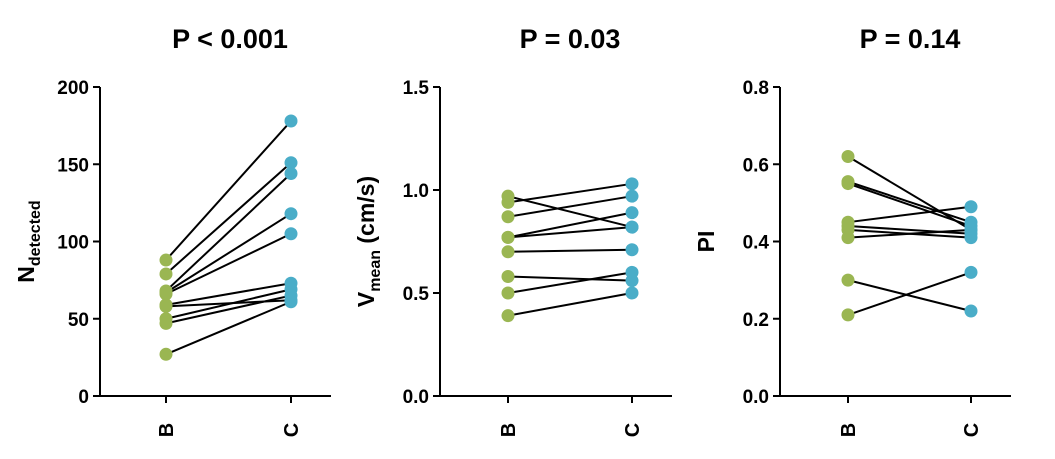 The height and width of the screenshot is (459, 1055). Describe the element at coordinates (416, 88) in the screenshot. I see `y-tick-label: 1.5` at that location.